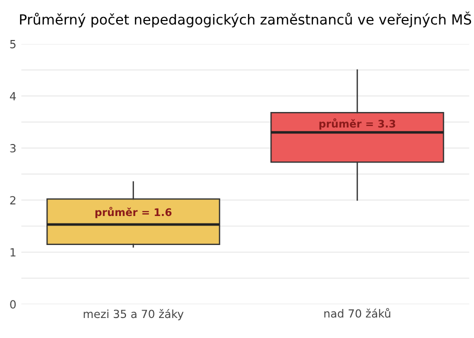  Describe the element at coordinates (133, 212) in the screenshot. I see `annotation: průměr = 1.6` at that location.